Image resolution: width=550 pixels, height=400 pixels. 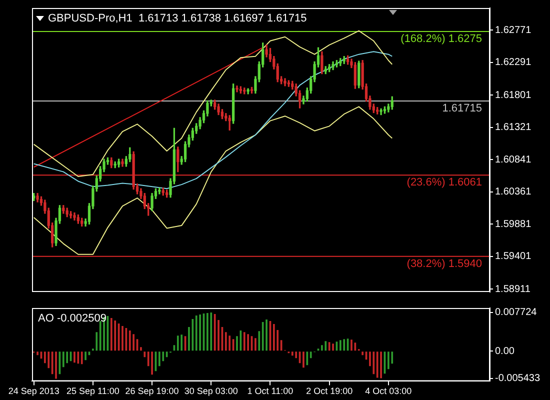 What do you see at coordinates (329, 391) in the screenshot?
I see `x-tick-label: 2 Oct 19:00` at bounding box center [329, 391].